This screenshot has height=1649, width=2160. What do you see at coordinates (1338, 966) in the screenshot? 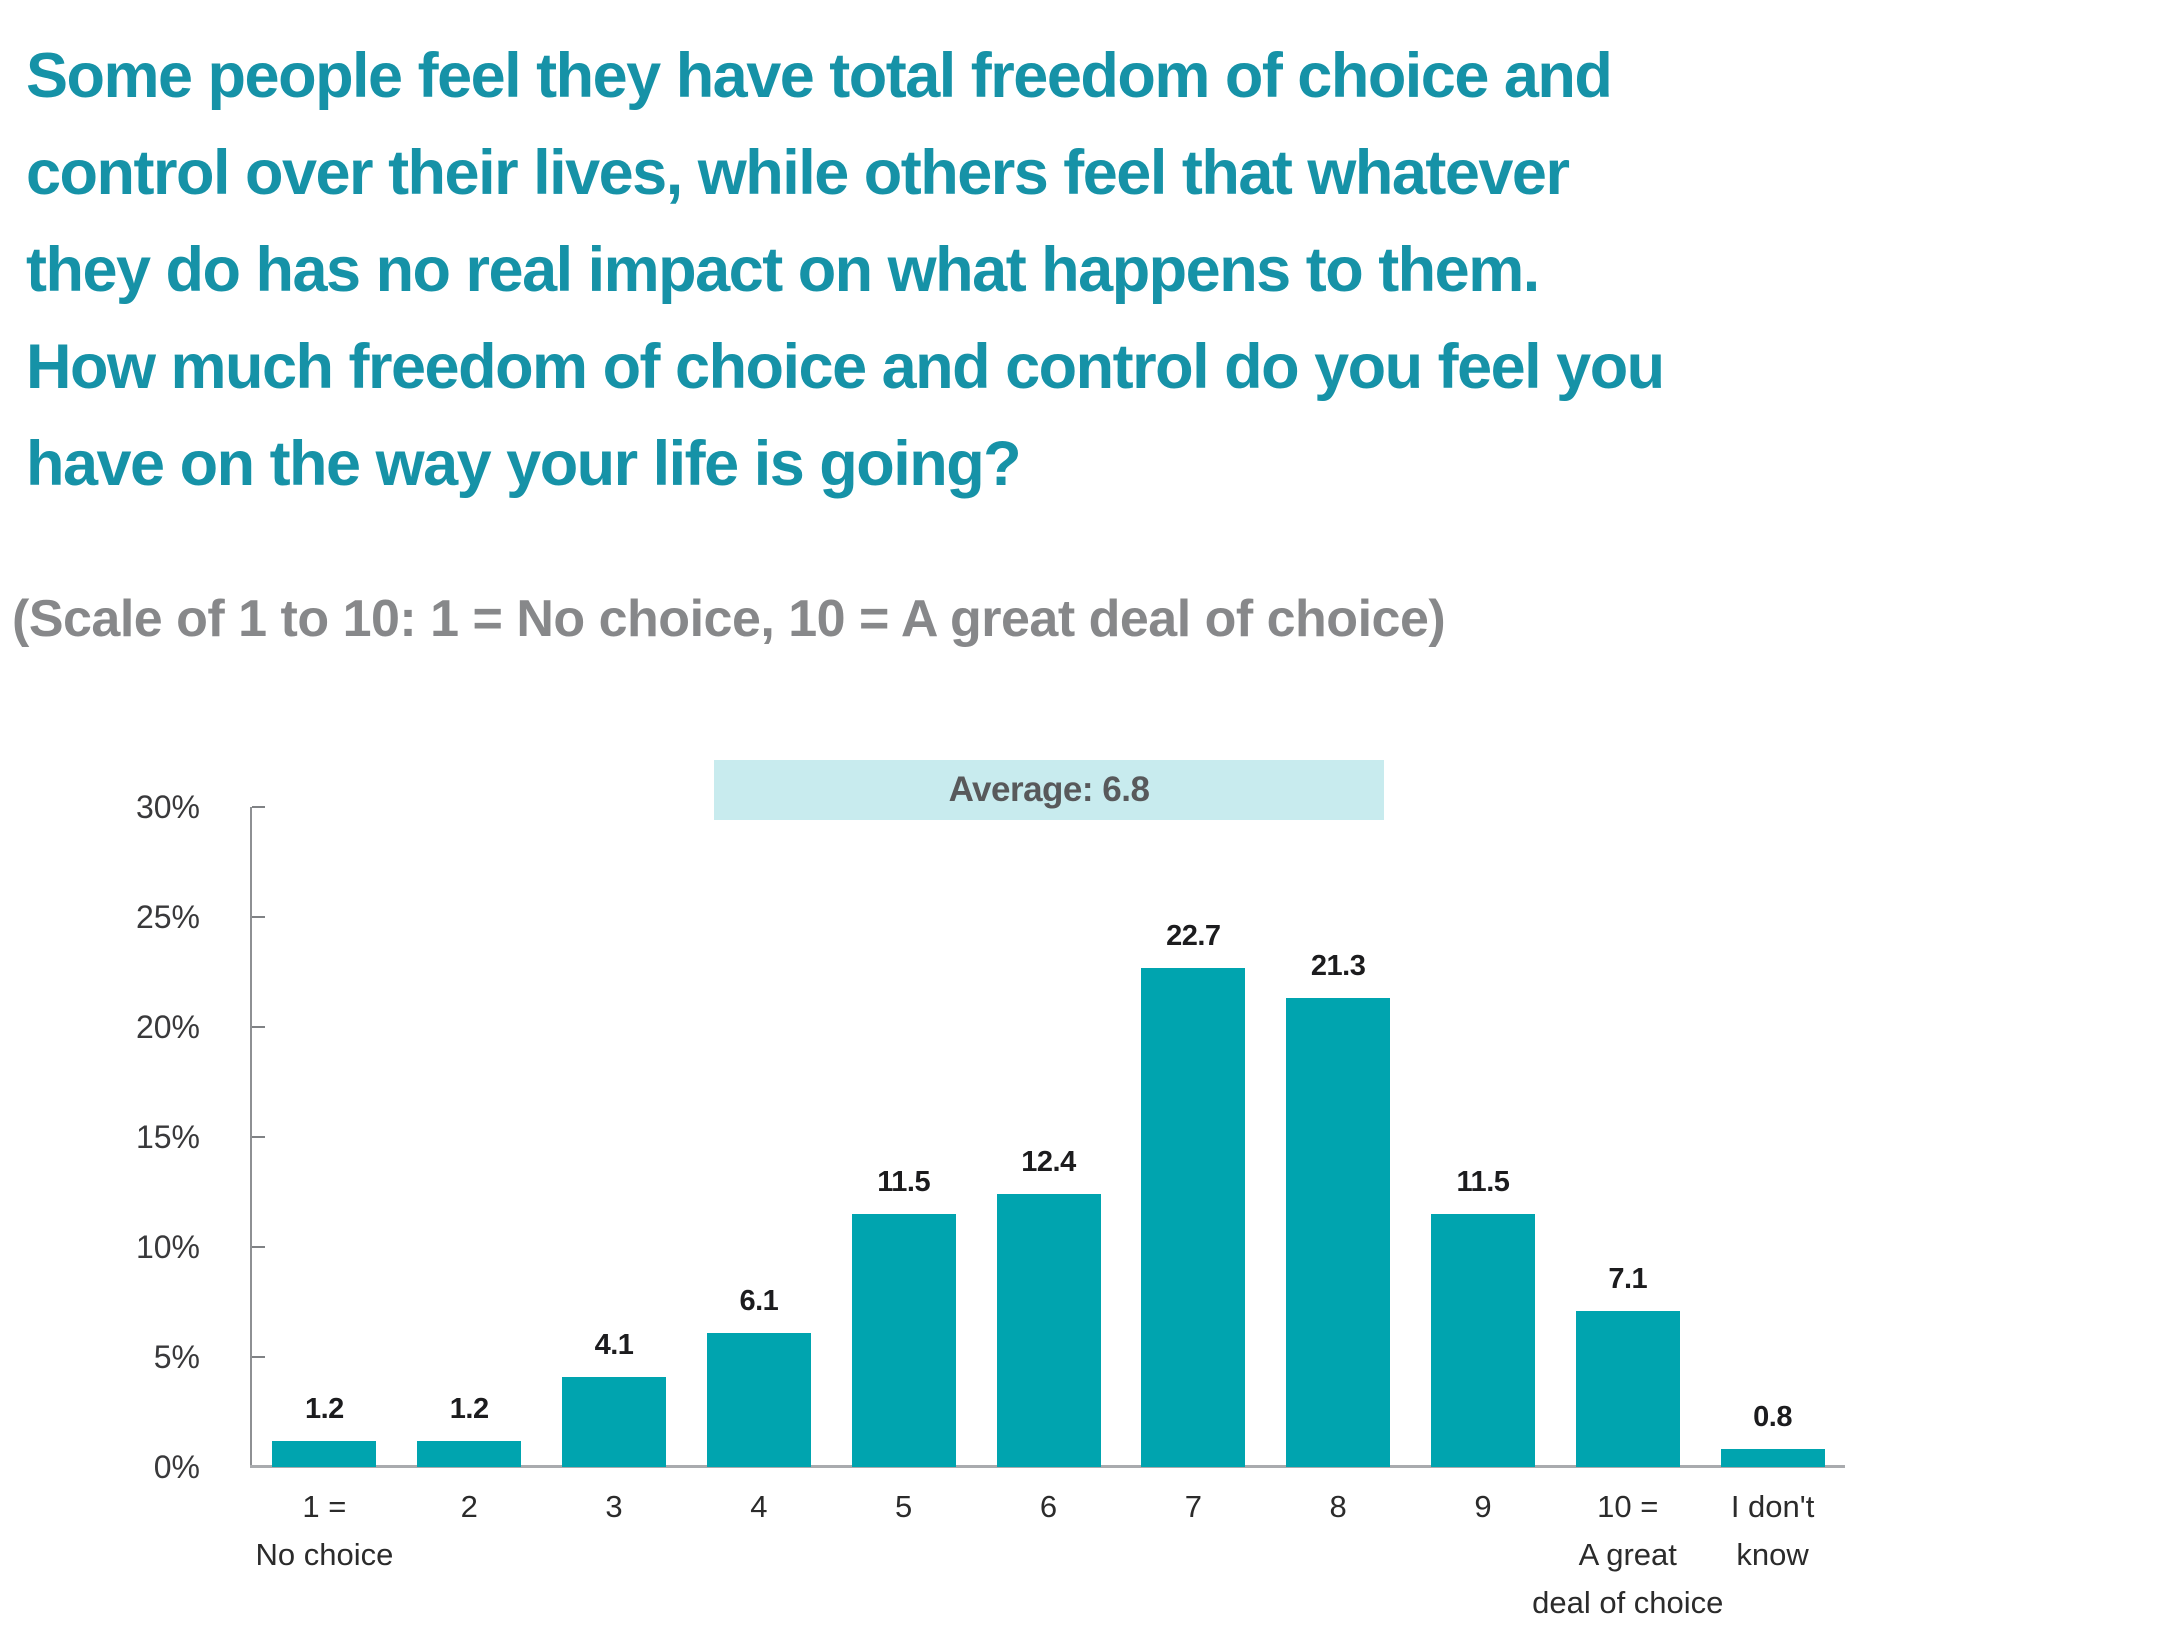
I see `bar-value-label: 21.3` at bounding box center [1338, 966].